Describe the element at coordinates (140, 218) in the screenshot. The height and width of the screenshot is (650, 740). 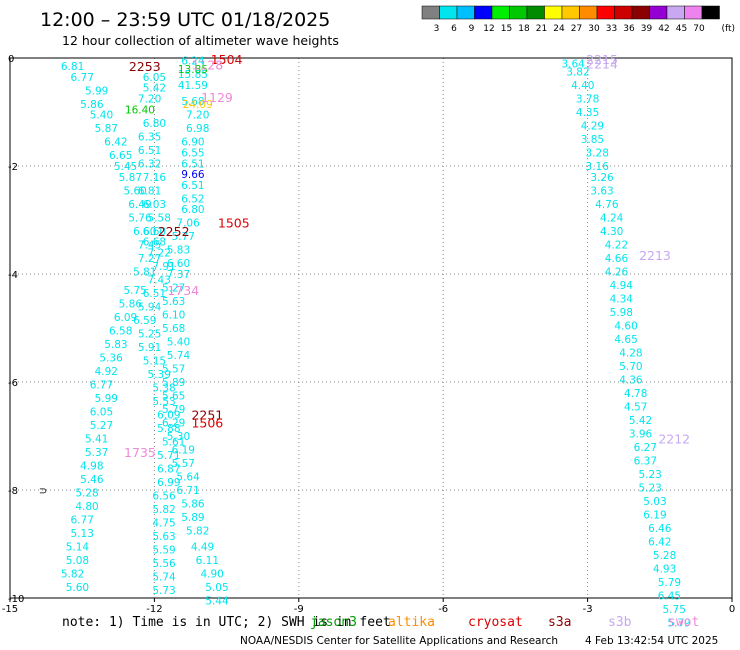
I see `data-point-label: 5.76` at that location.